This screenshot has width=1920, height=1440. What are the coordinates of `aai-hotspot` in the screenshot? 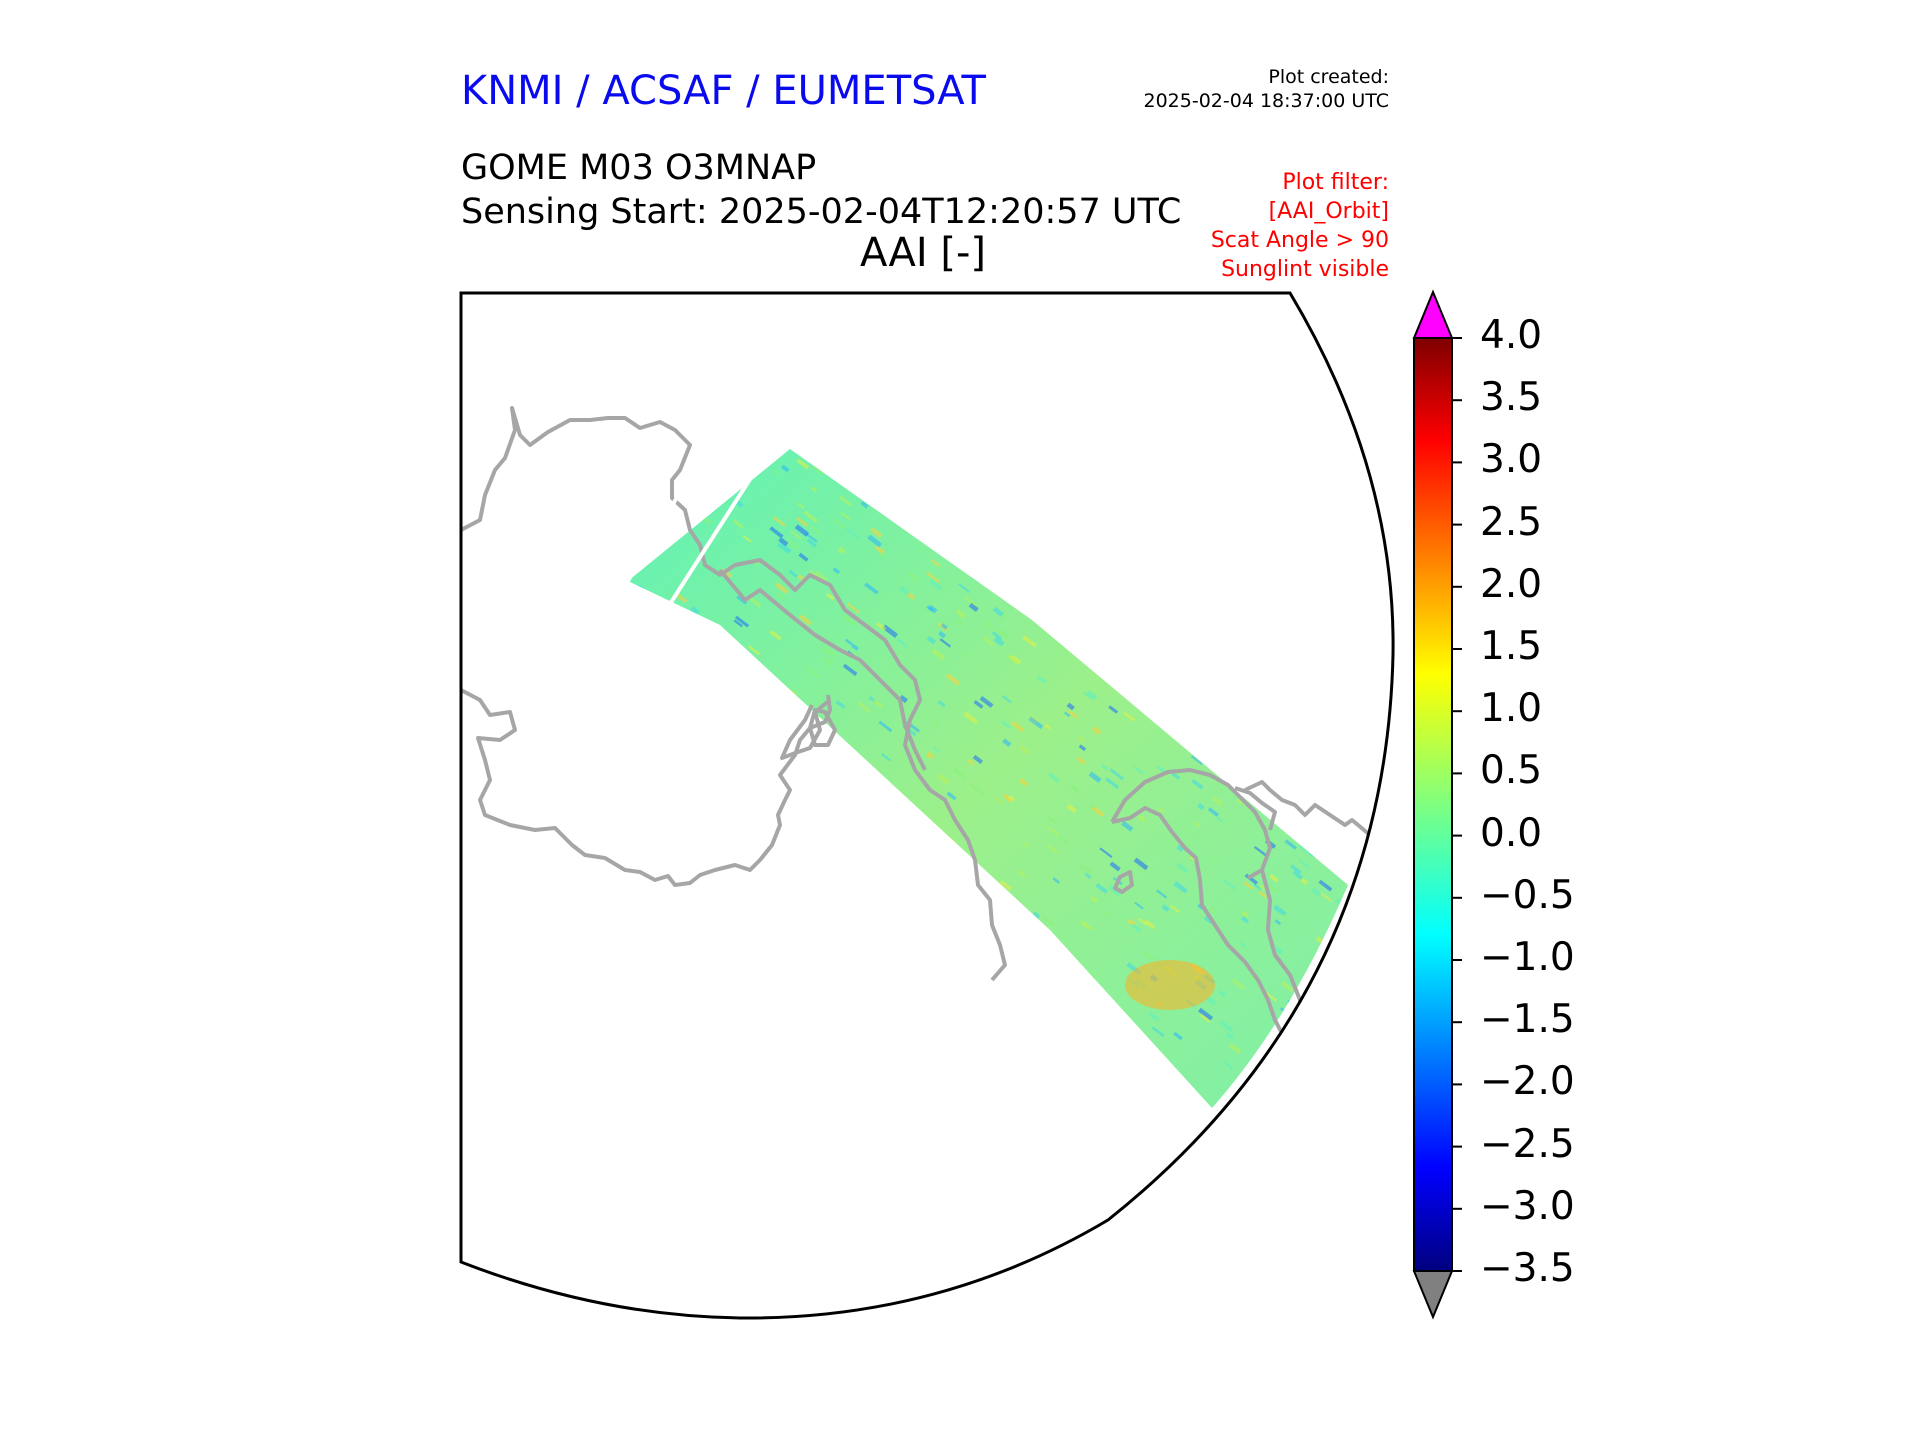 It's located at (1170, 985).